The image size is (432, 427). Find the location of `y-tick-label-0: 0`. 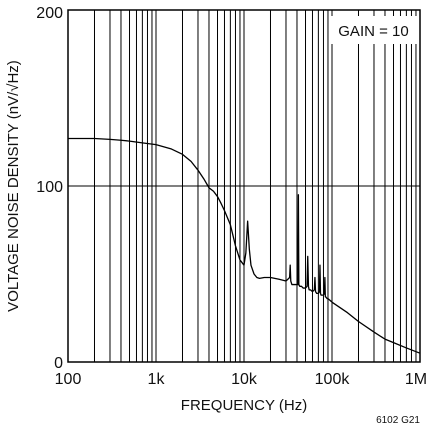

y-tick-label-0: 0 is located at coordinates (58, 363).